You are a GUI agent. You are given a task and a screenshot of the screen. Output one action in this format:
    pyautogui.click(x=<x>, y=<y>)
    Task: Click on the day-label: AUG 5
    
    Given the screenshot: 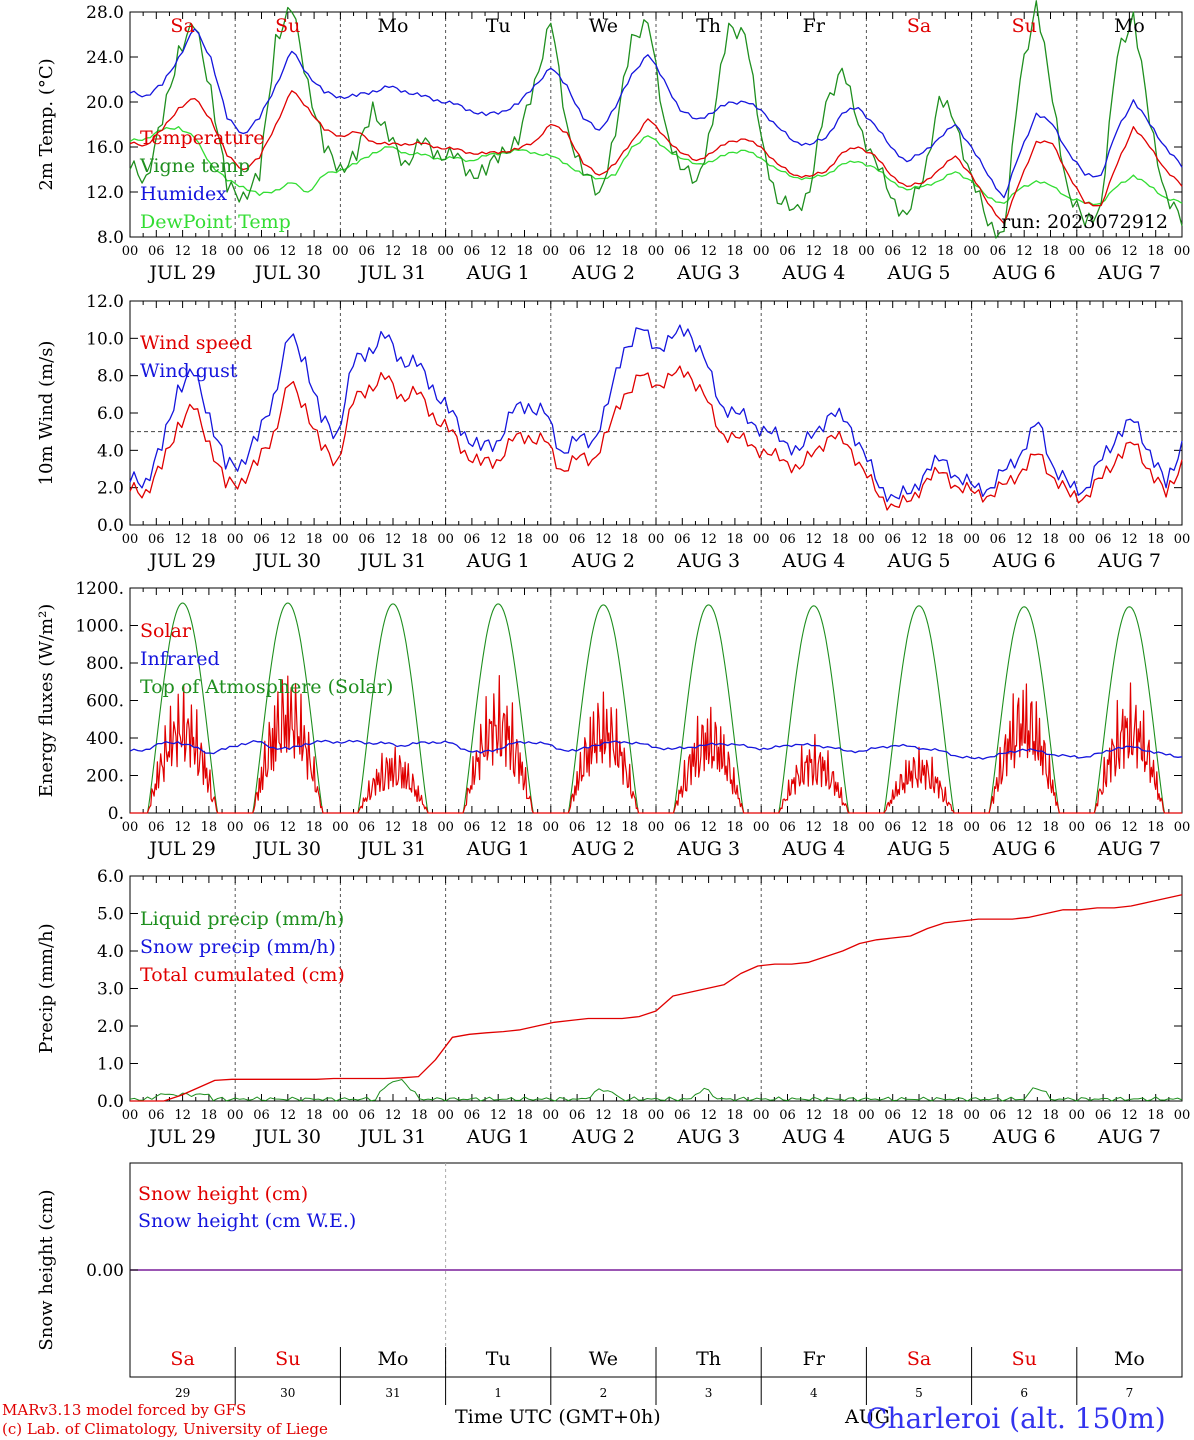 What is the action you would take?
    pyautogui.click(x=918, y=849)
    